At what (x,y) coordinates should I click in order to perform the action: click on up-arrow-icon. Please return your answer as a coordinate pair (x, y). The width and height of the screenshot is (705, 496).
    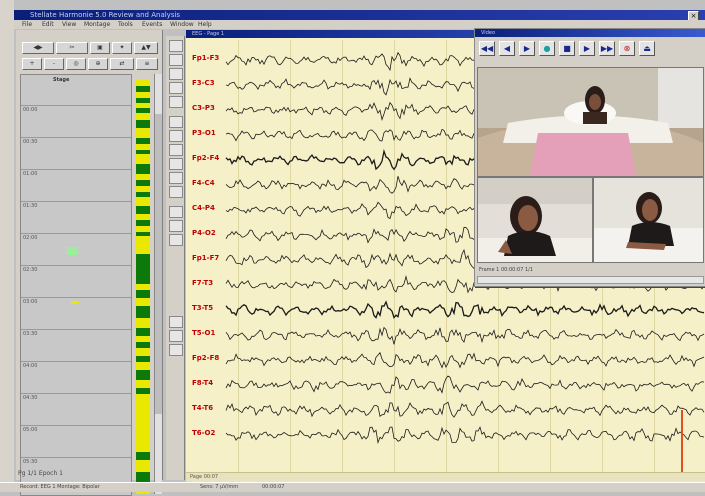
    Looking at the image, I should click on (176, 322).